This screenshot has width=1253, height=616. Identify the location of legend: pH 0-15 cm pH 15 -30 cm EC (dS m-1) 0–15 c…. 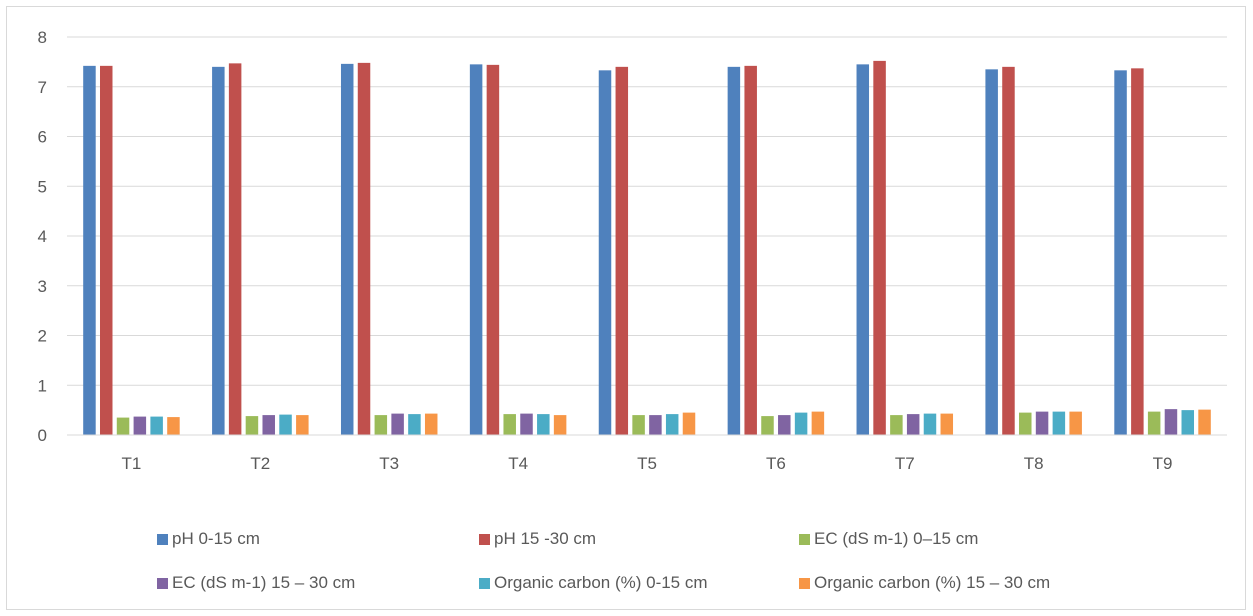
(687, 567).